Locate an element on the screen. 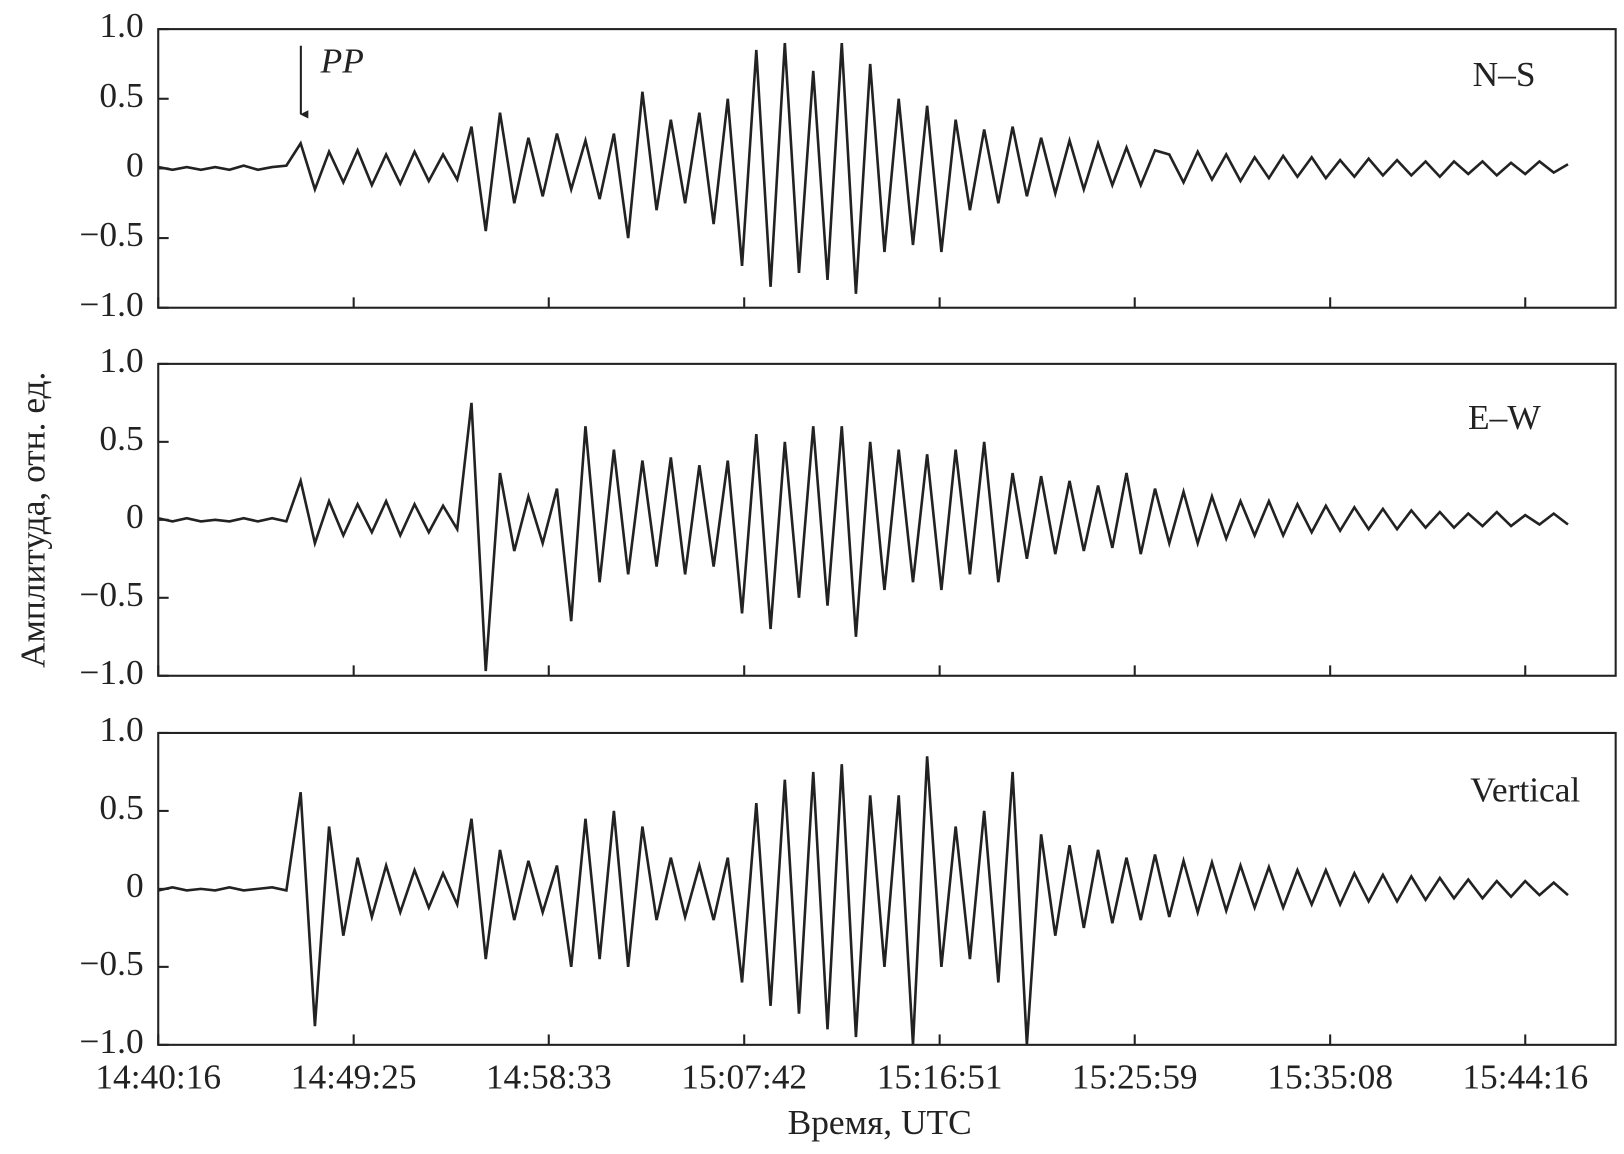 The image size is (1624, 1154). component-label: N–S is located at coordinates (1504, 74).